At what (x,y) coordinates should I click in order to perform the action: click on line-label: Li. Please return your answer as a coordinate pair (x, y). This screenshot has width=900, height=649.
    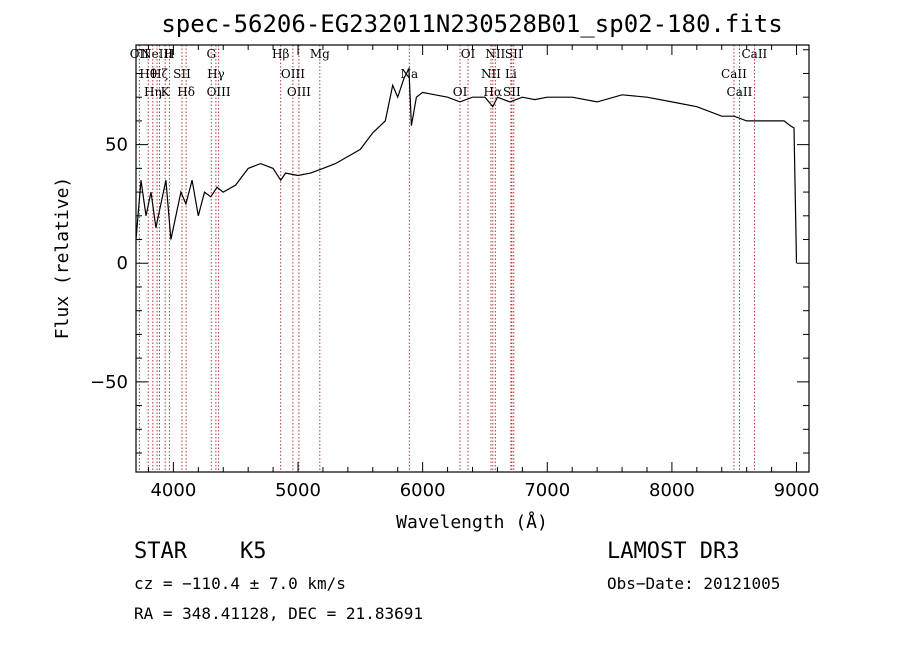
    Looking at the image, I should click on (511, 74).